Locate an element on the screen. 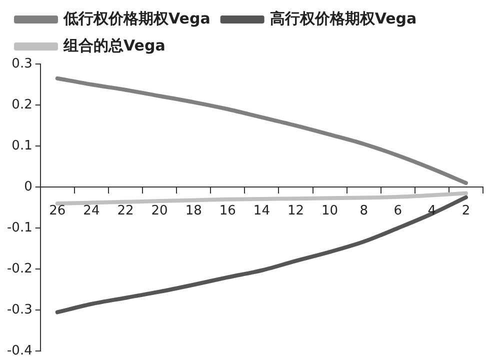 This screenshot has height=362, width=491. x-tick-label: 6 is located at coordinates (398, 210).